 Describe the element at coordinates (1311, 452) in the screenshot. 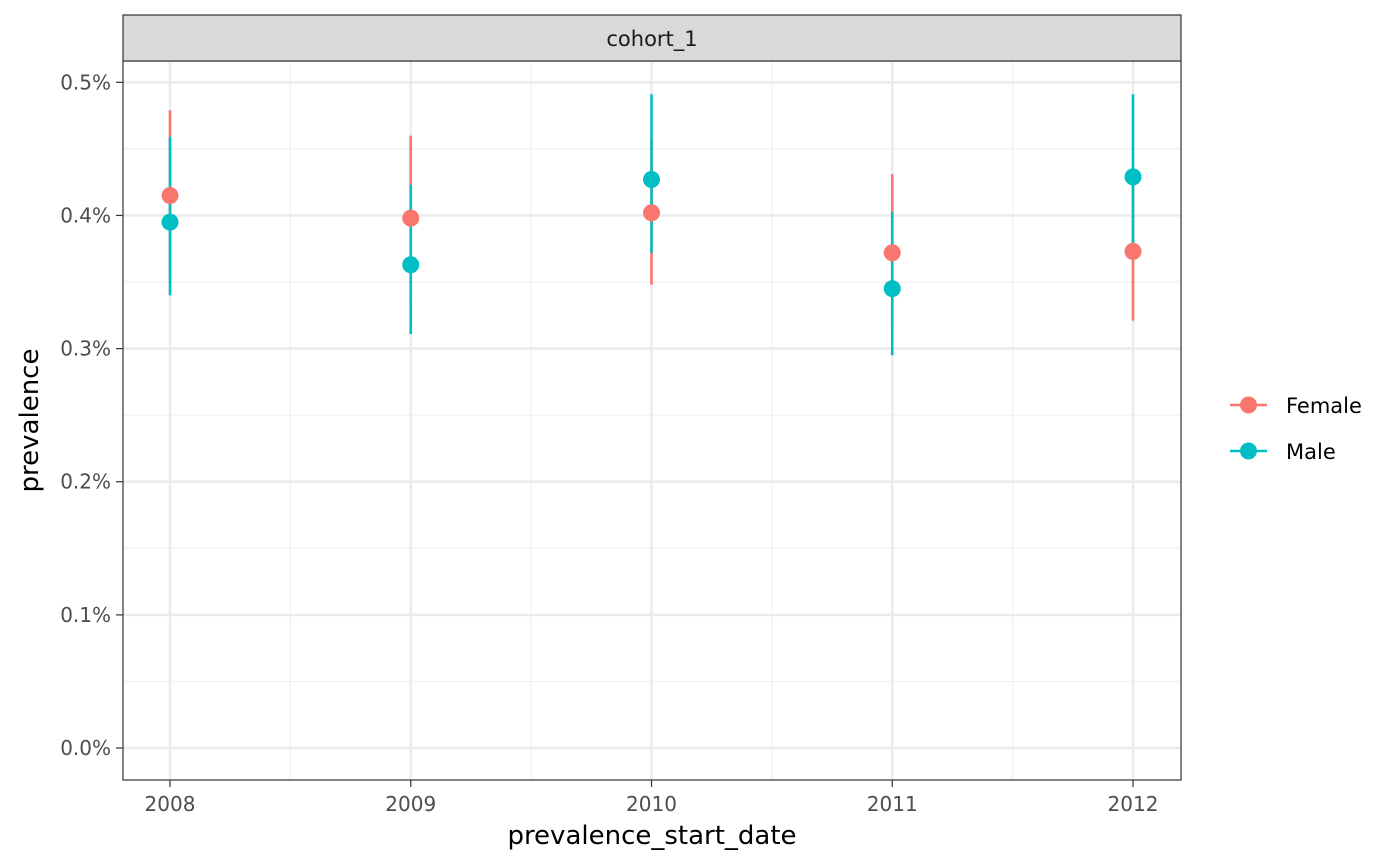

I see `legend-label: Male` at that location.